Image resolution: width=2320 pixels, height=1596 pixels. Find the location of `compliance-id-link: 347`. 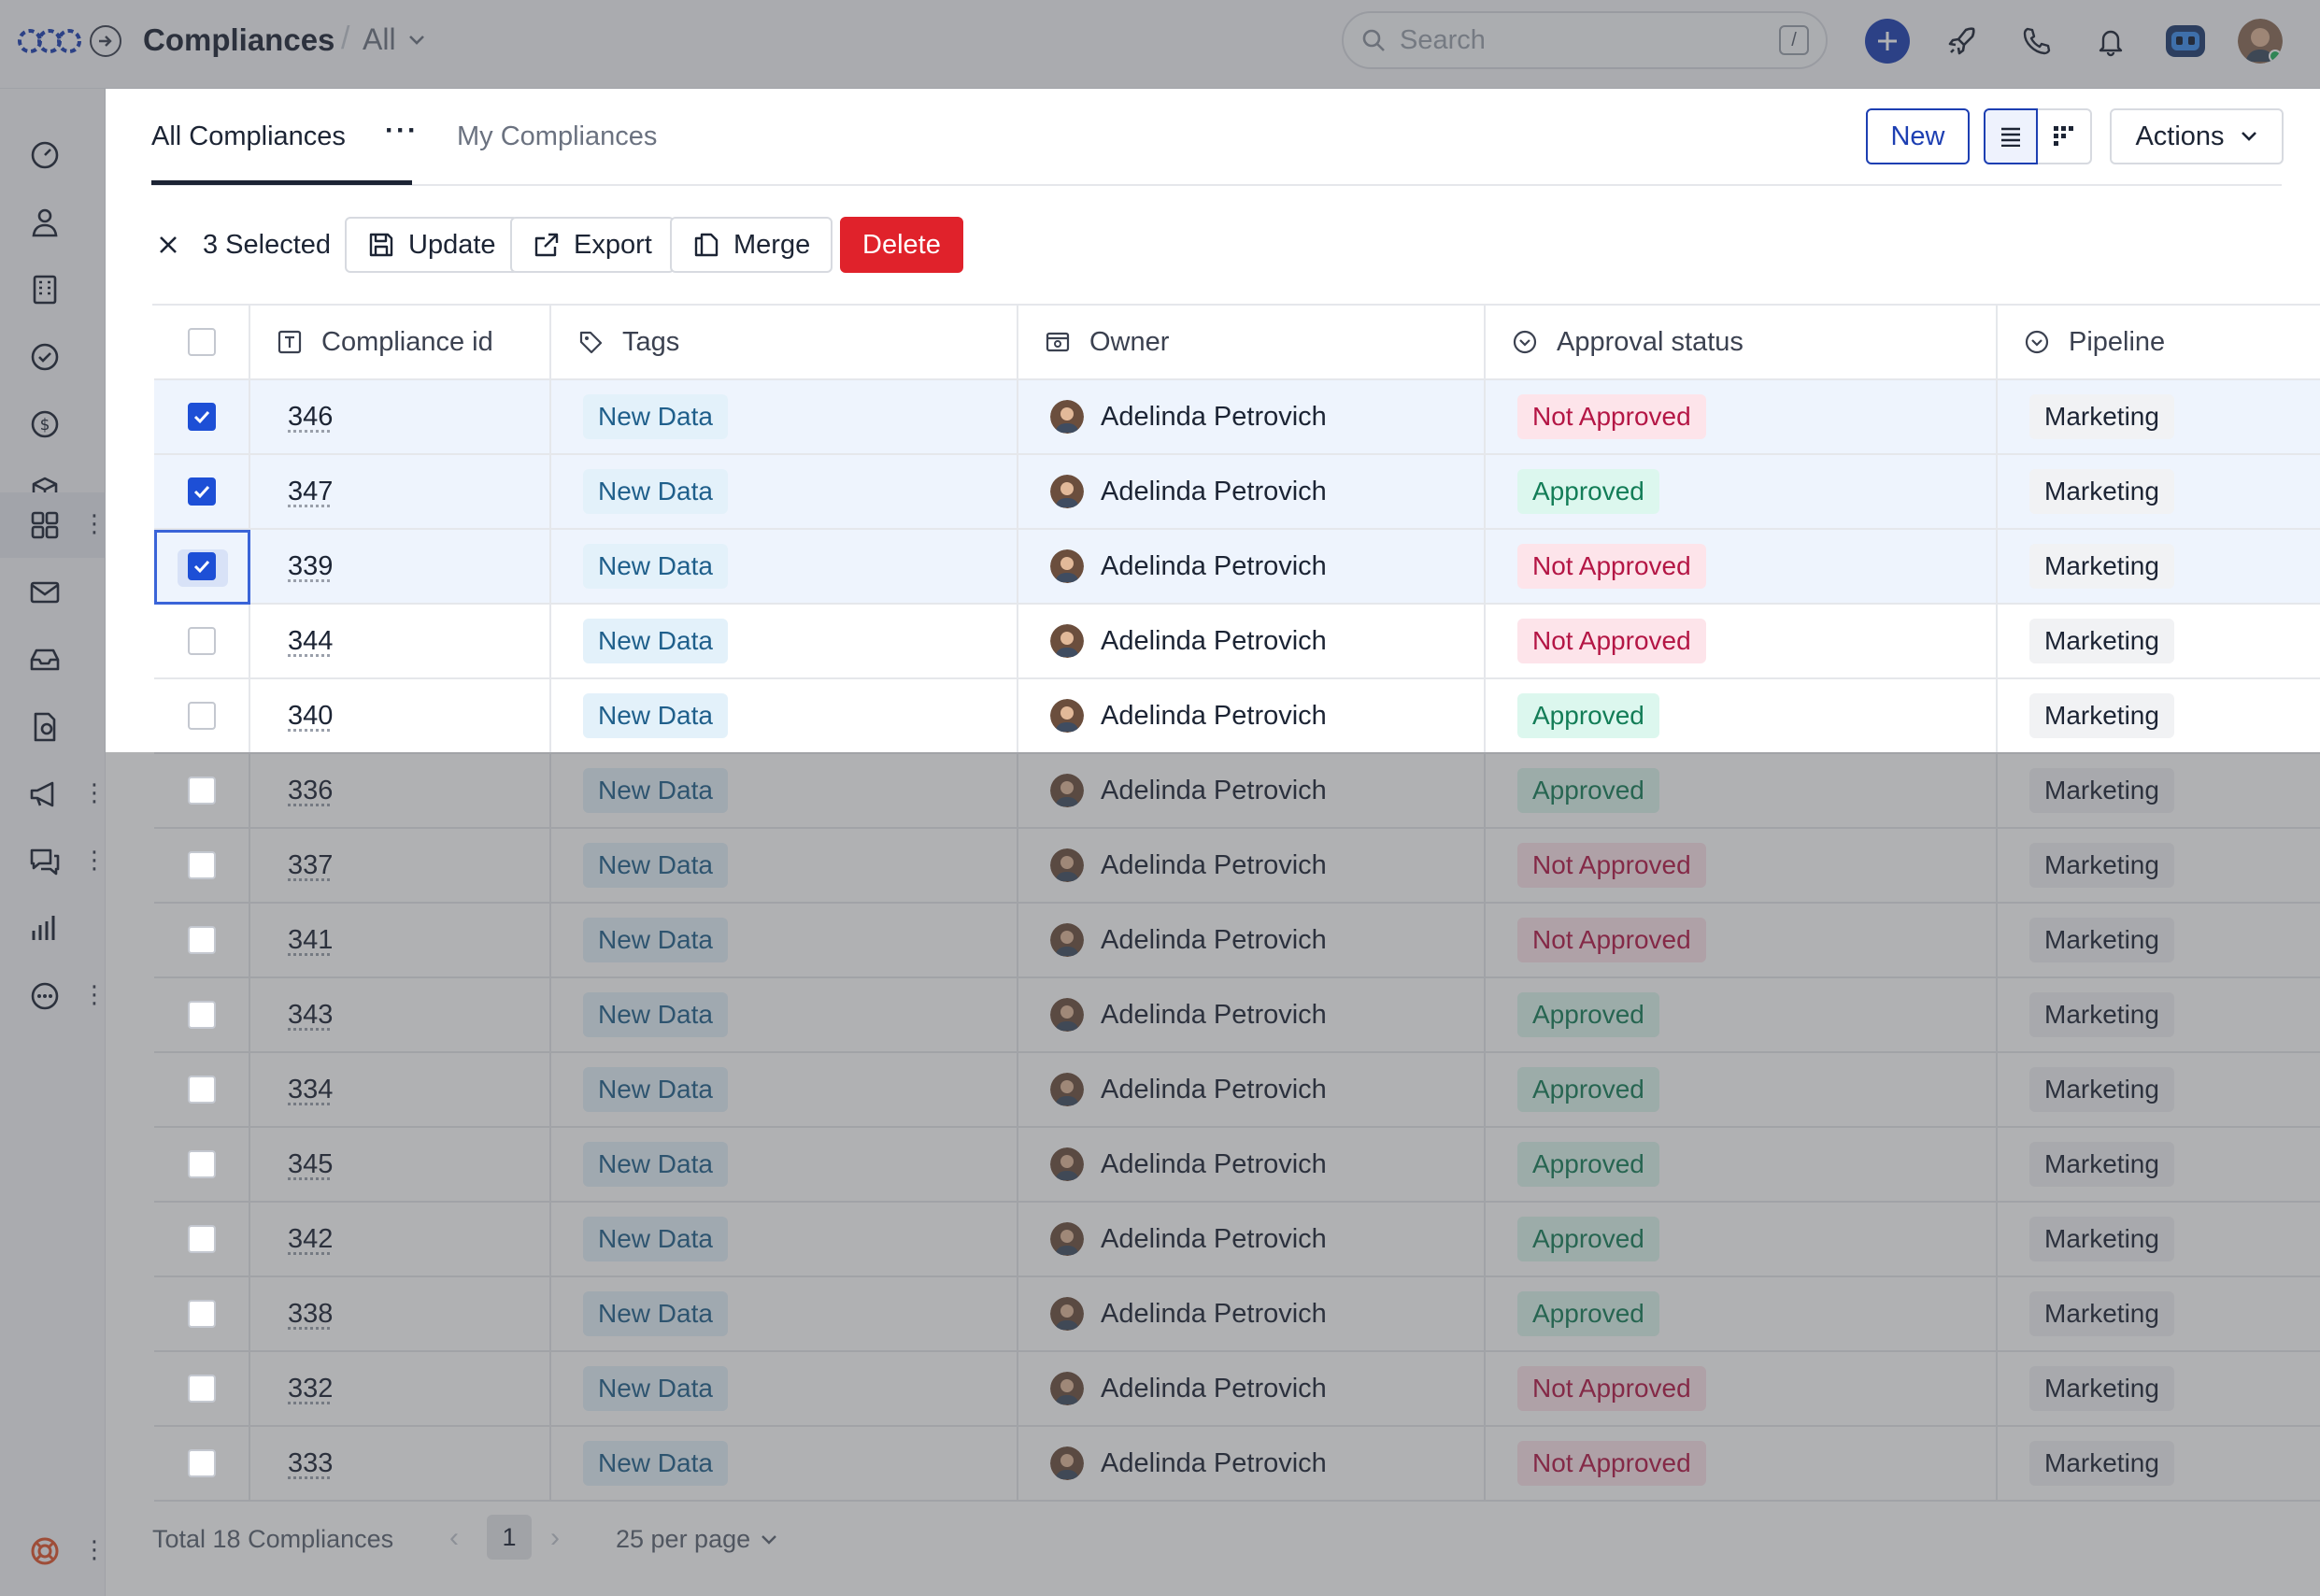

compliance-id-link: 347 is located at coordinates (311, 491).